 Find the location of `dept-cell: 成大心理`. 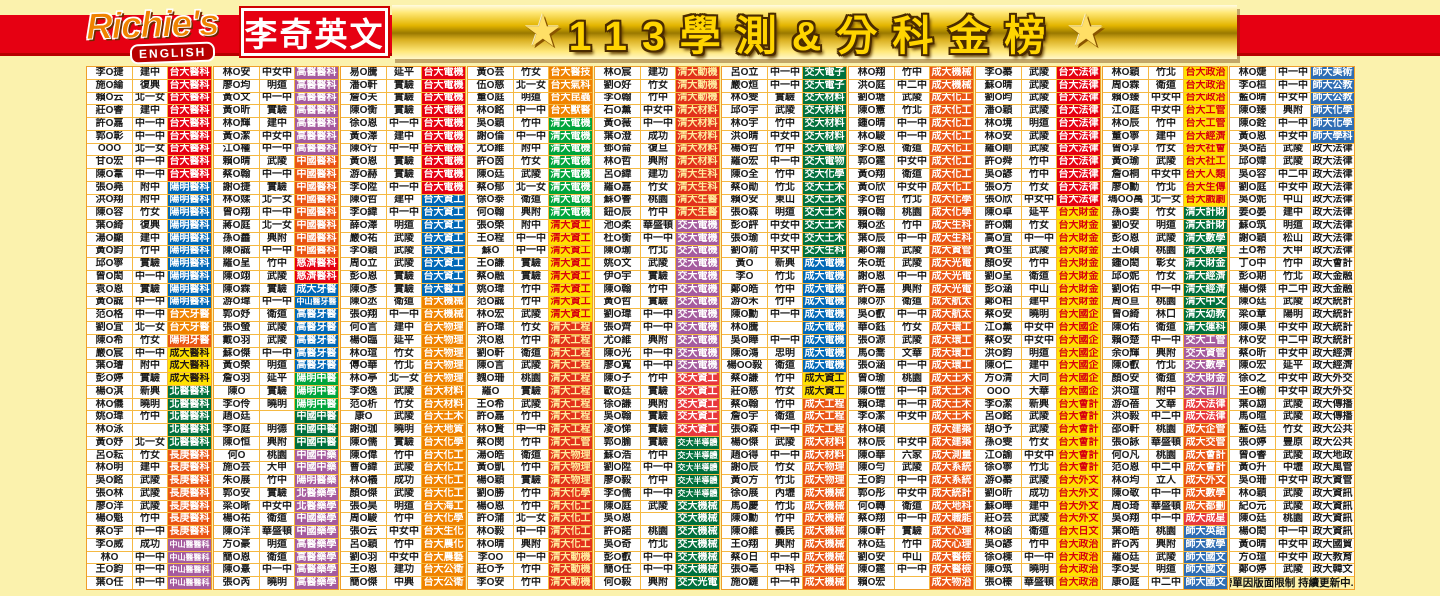

dept-cell: 成大心理 is located at coordinates (951, 544).